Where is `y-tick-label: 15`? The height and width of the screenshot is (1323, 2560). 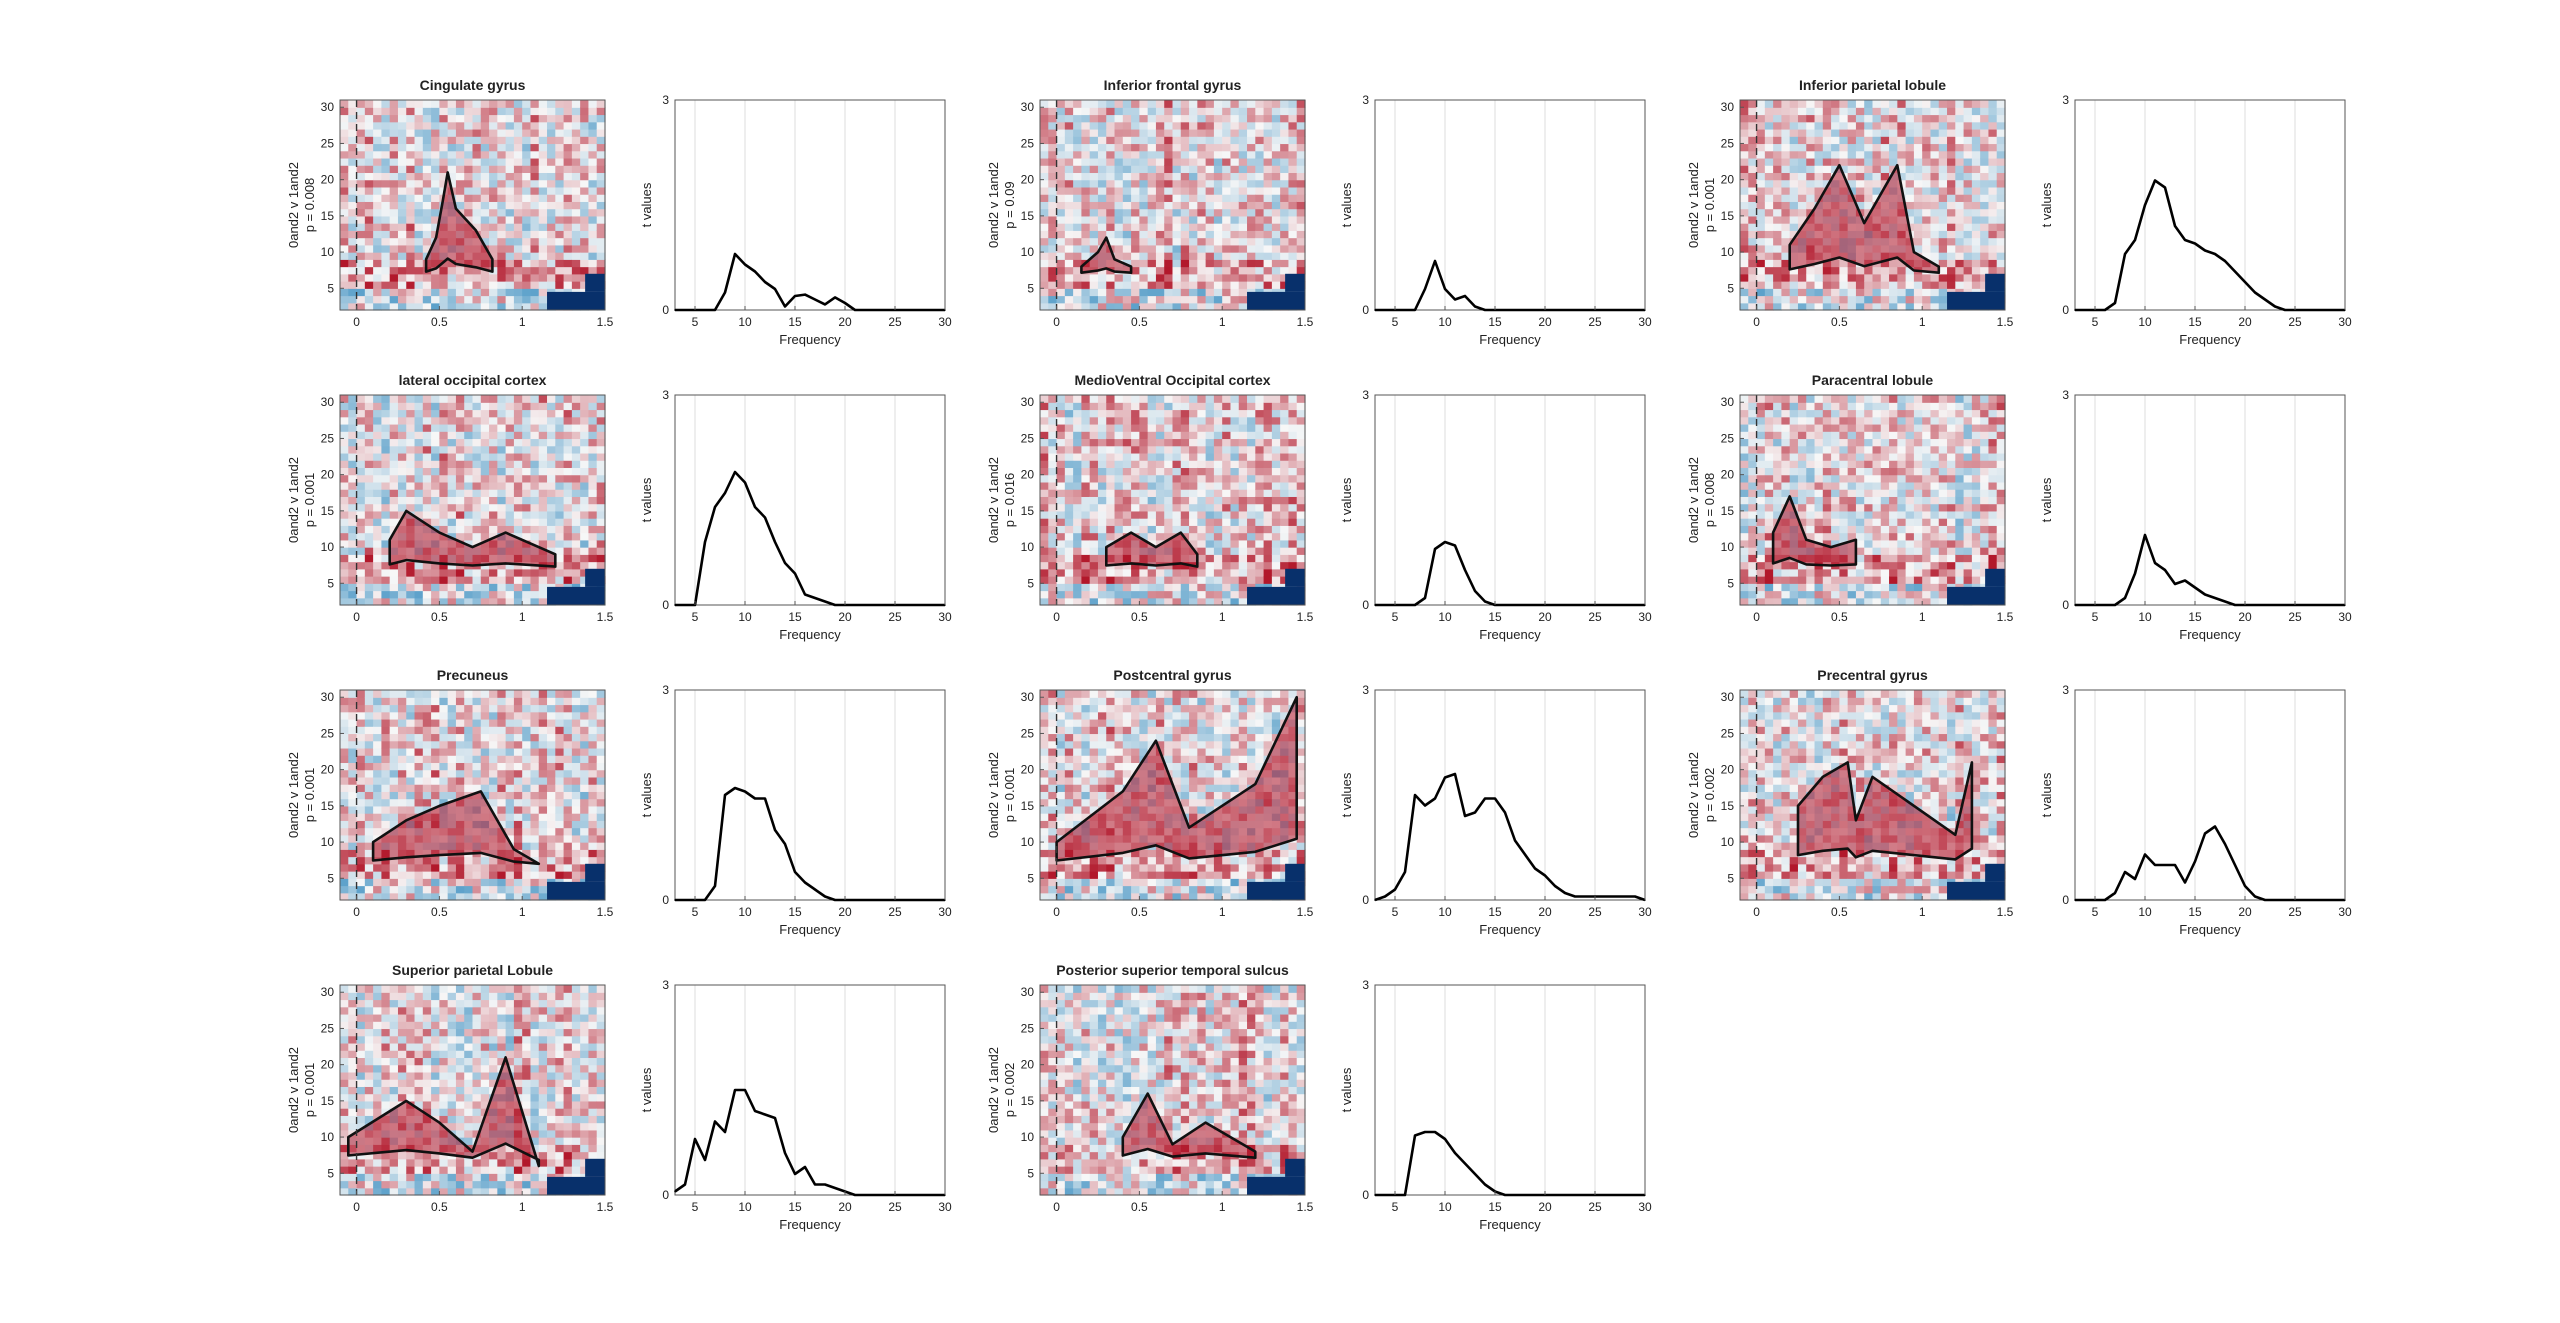
y-tick-label: 15 is located at coordinates (1028, 511).